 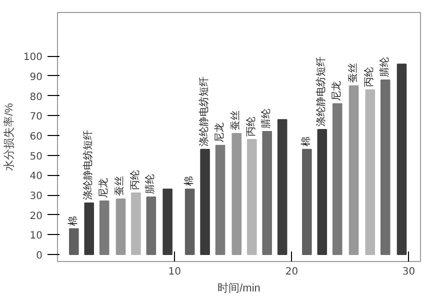 What do you see at coordinates (9, 136) in the screenshot?
I see `y-axis-title: 水分损失率/%` at bounding box center [9, 136].